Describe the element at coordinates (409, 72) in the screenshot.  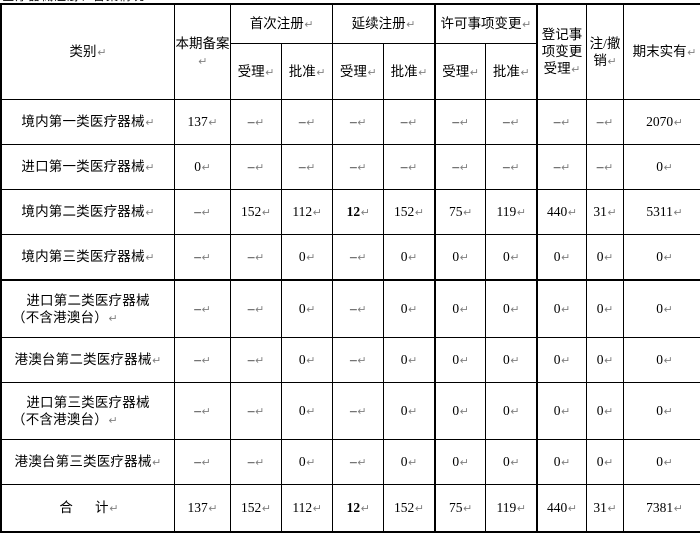
I see `header-sub-renewal-approve: 批准↵` at that location.